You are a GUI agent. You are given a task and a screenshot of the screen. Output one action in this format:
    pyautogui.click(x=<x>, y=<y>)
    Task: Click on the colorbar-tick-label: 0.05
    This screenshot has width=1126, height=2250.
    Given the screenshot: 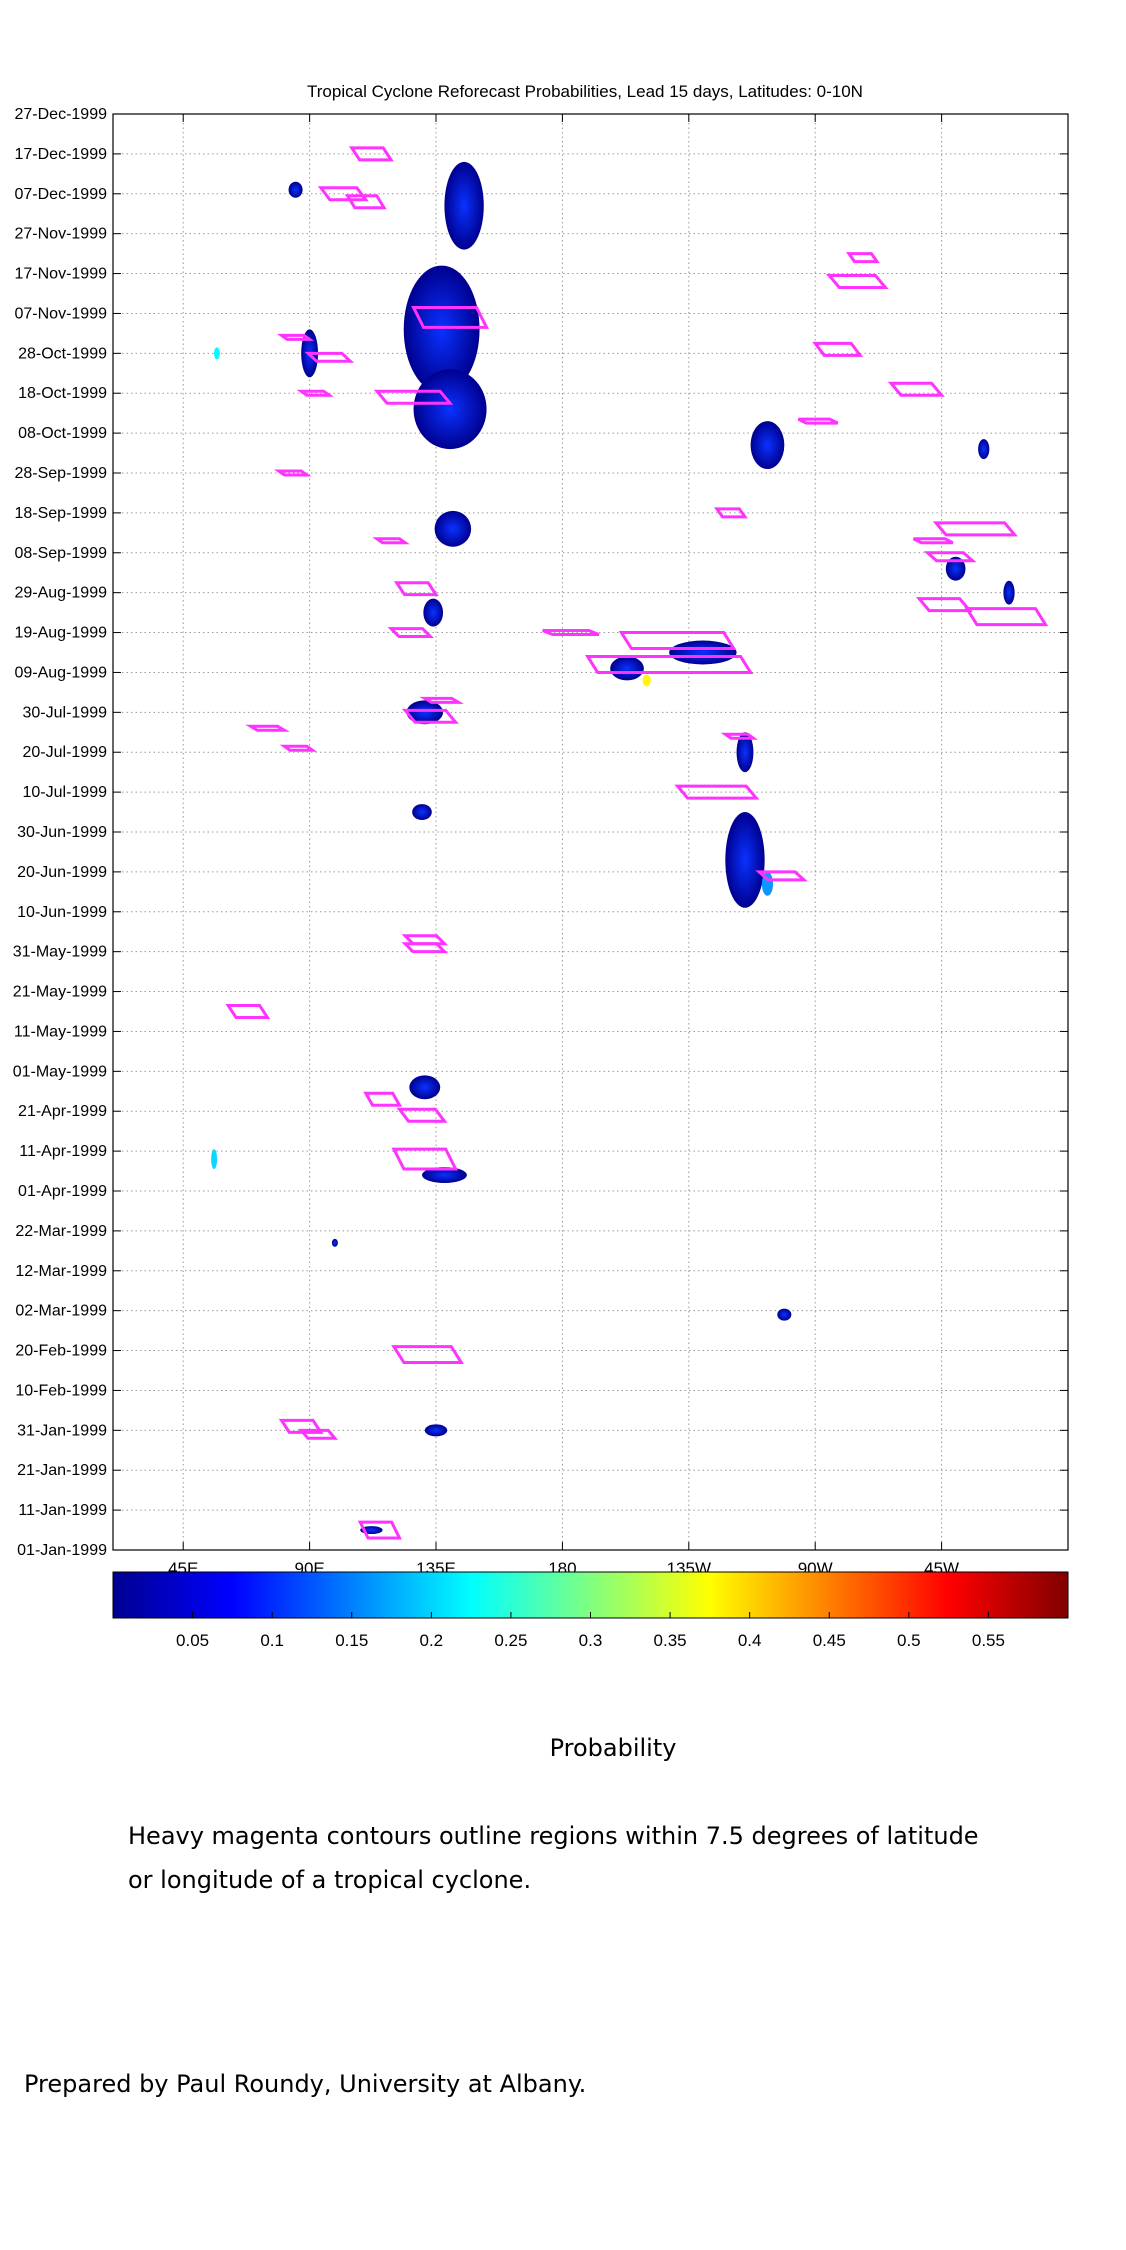 What is the action you would take?
    pyautogui.click(x=192, y=1640)
    